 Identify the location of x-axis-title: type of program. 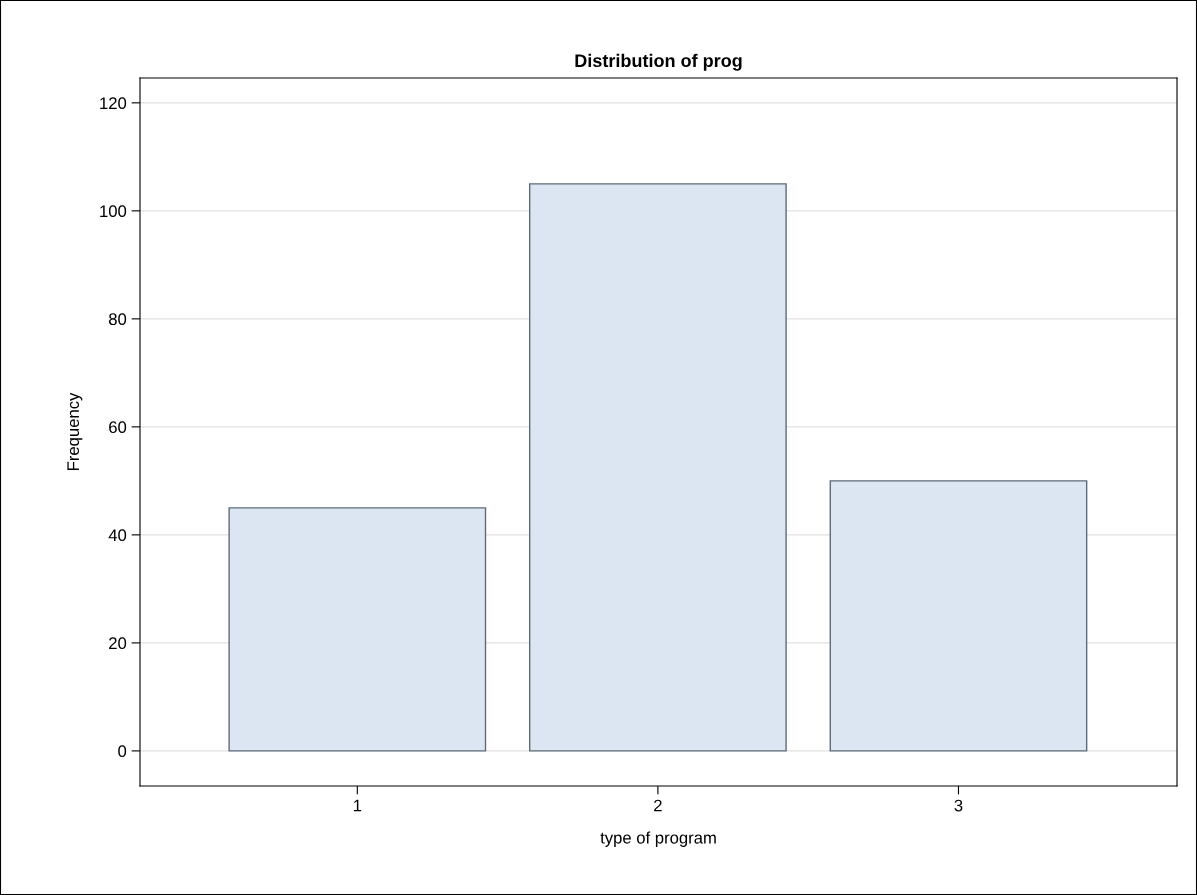
(658, 839).